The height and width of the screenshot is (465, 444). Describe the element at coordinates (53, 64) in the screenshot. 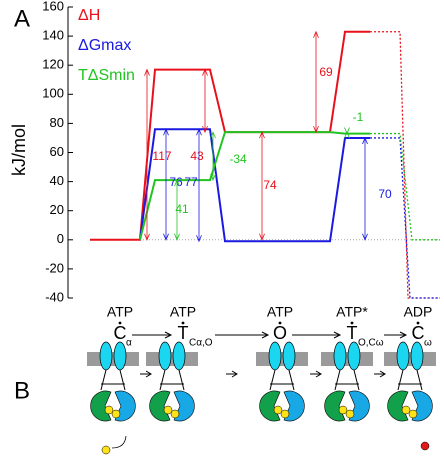

I see `y-tick-label: 120` at that location.